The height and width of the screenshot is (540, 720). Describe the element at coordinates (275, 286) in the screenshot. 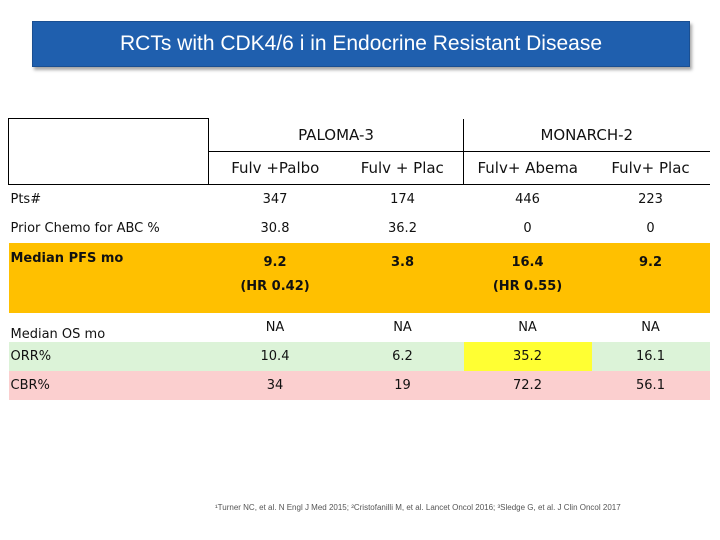

I see `hazard-ratio: (HR 0.42)` at that location.